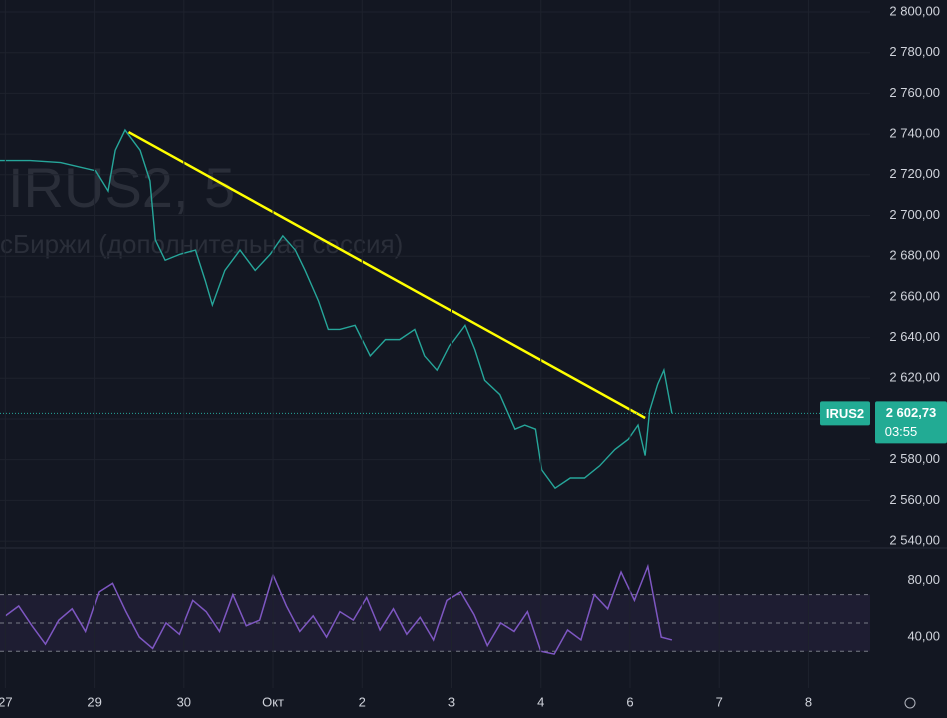 Image resolution: width=947 pixels, height=718 pixels. Describe the element at coordinates (914, 499) in the screenshot. I see `y-tick-label: 2 560,00` at that location.